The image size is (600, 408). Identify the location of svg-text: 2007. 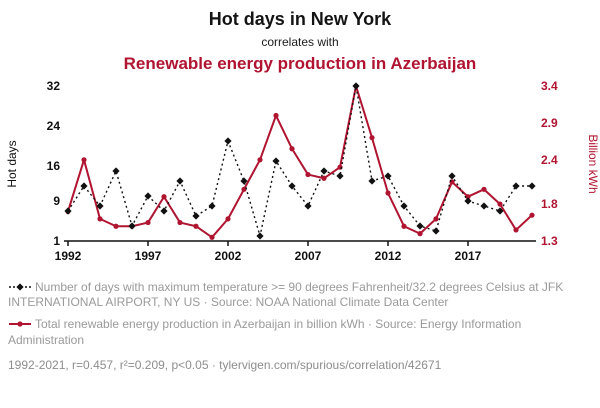
(308, 256).